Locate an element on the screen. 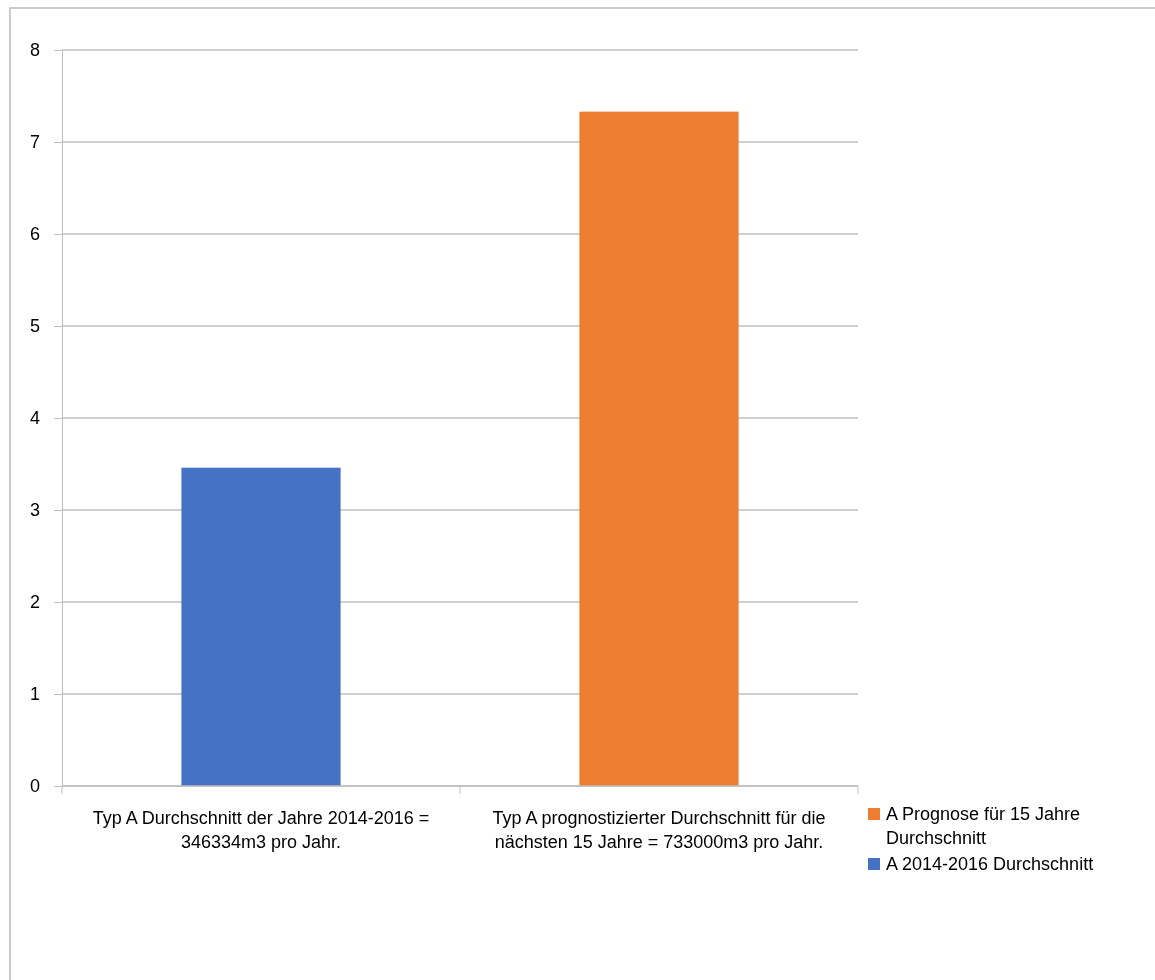 This screenshot has height=980, width=1155. x-tick-label: Typ A prognostizierter Durchschnitt für die nächsten 15 Jahre = 733000m3 pro Jahr. is located at coordinates (659, 830).